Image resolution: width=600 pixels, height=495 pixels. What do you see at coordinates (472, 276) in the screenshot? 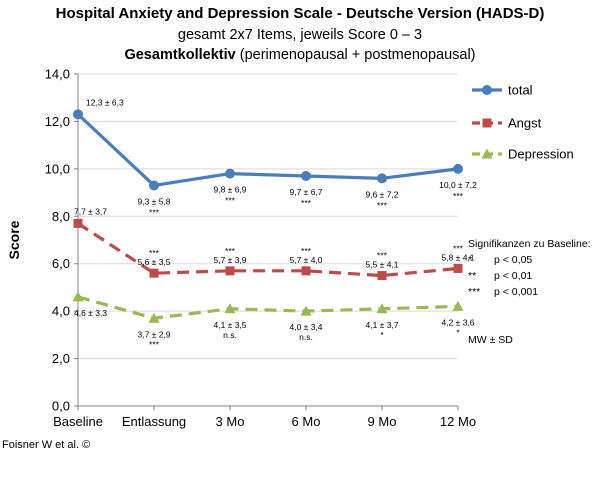
I see `sig-symbol-2: **` at bounding box center [472, 276].